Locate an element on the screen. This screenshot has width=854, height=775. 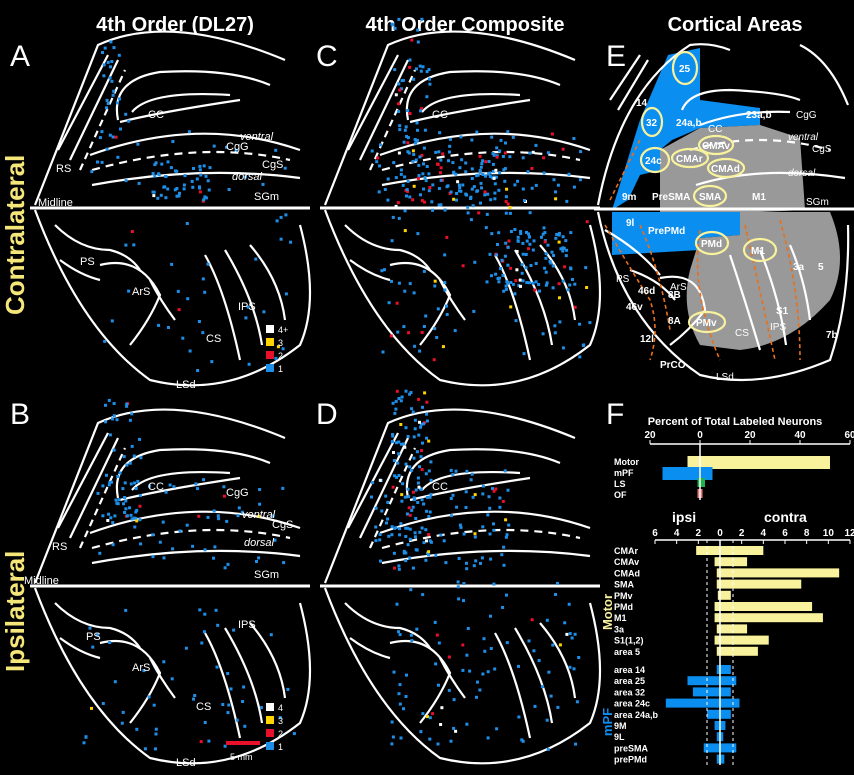
chart-bottom-category: M1 is located at coordinates (620, 618).